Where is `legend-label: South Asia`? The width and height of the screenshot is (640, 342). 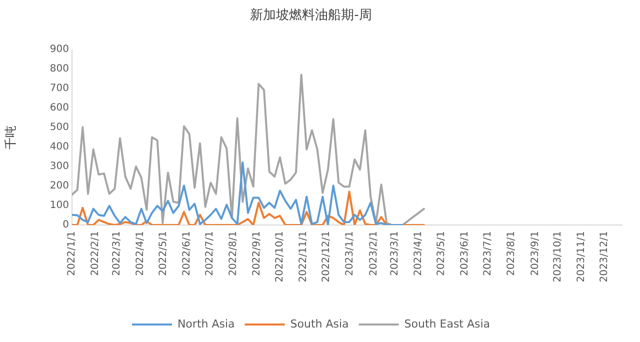 legend-label: South Asia is located at coordinates (319, 323).